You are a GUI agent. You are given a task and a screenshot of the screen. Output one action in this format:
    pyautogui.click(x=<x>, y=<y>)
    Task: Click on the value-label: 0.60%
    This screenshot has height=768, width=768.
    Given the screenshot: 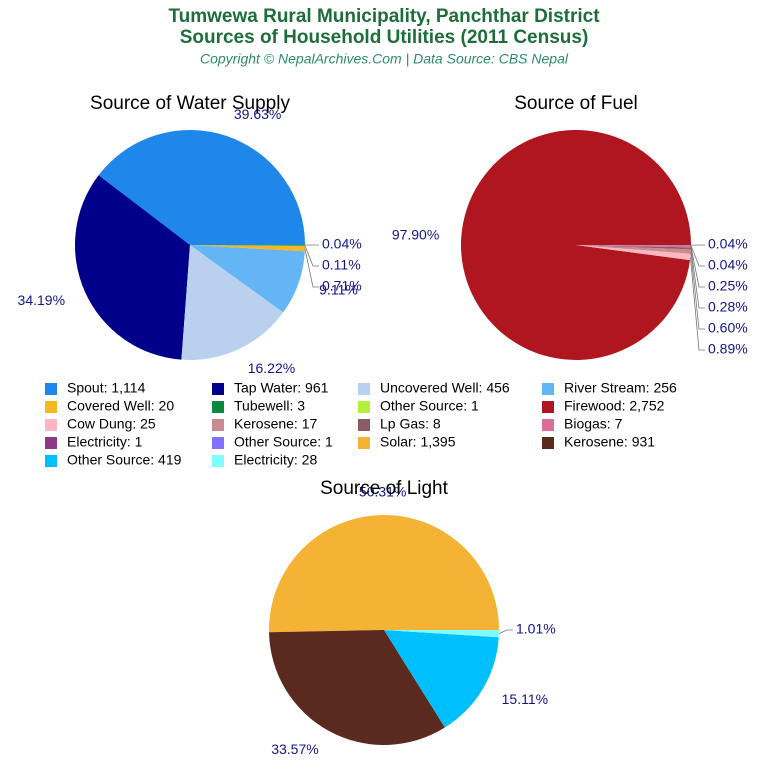 What is the action you would take?
    pyautogui.click(x=728, y=328)
    